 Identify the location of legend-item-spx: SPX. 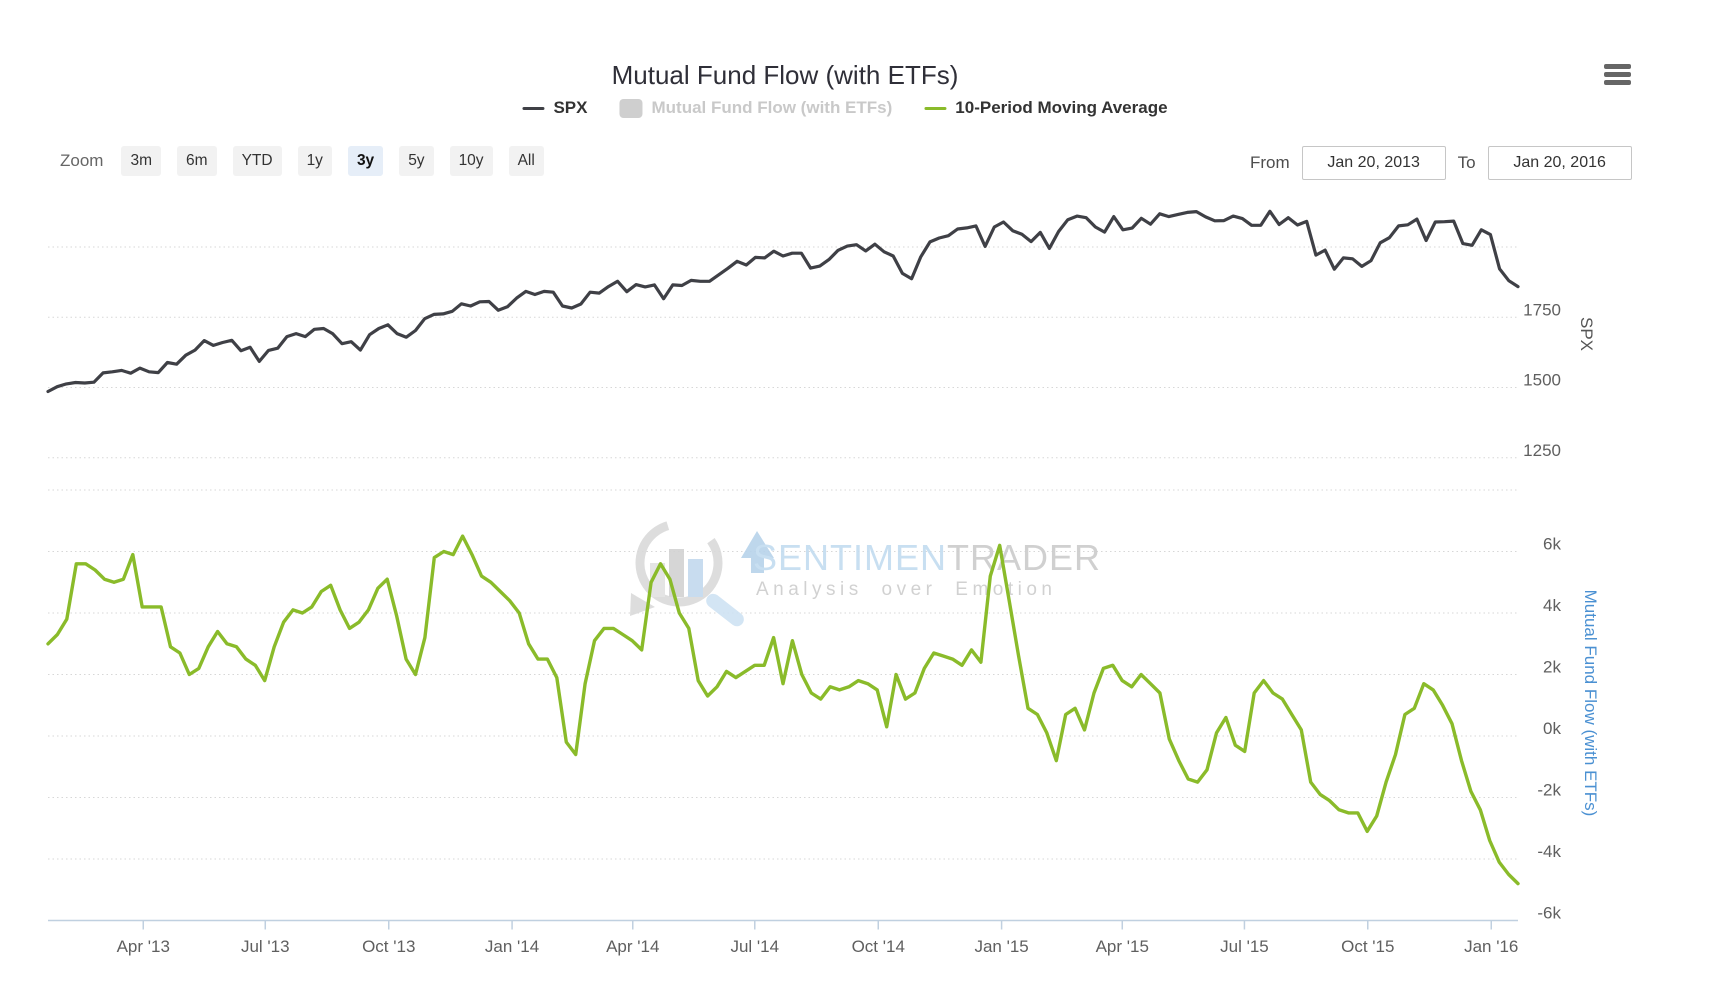
(554, 108).